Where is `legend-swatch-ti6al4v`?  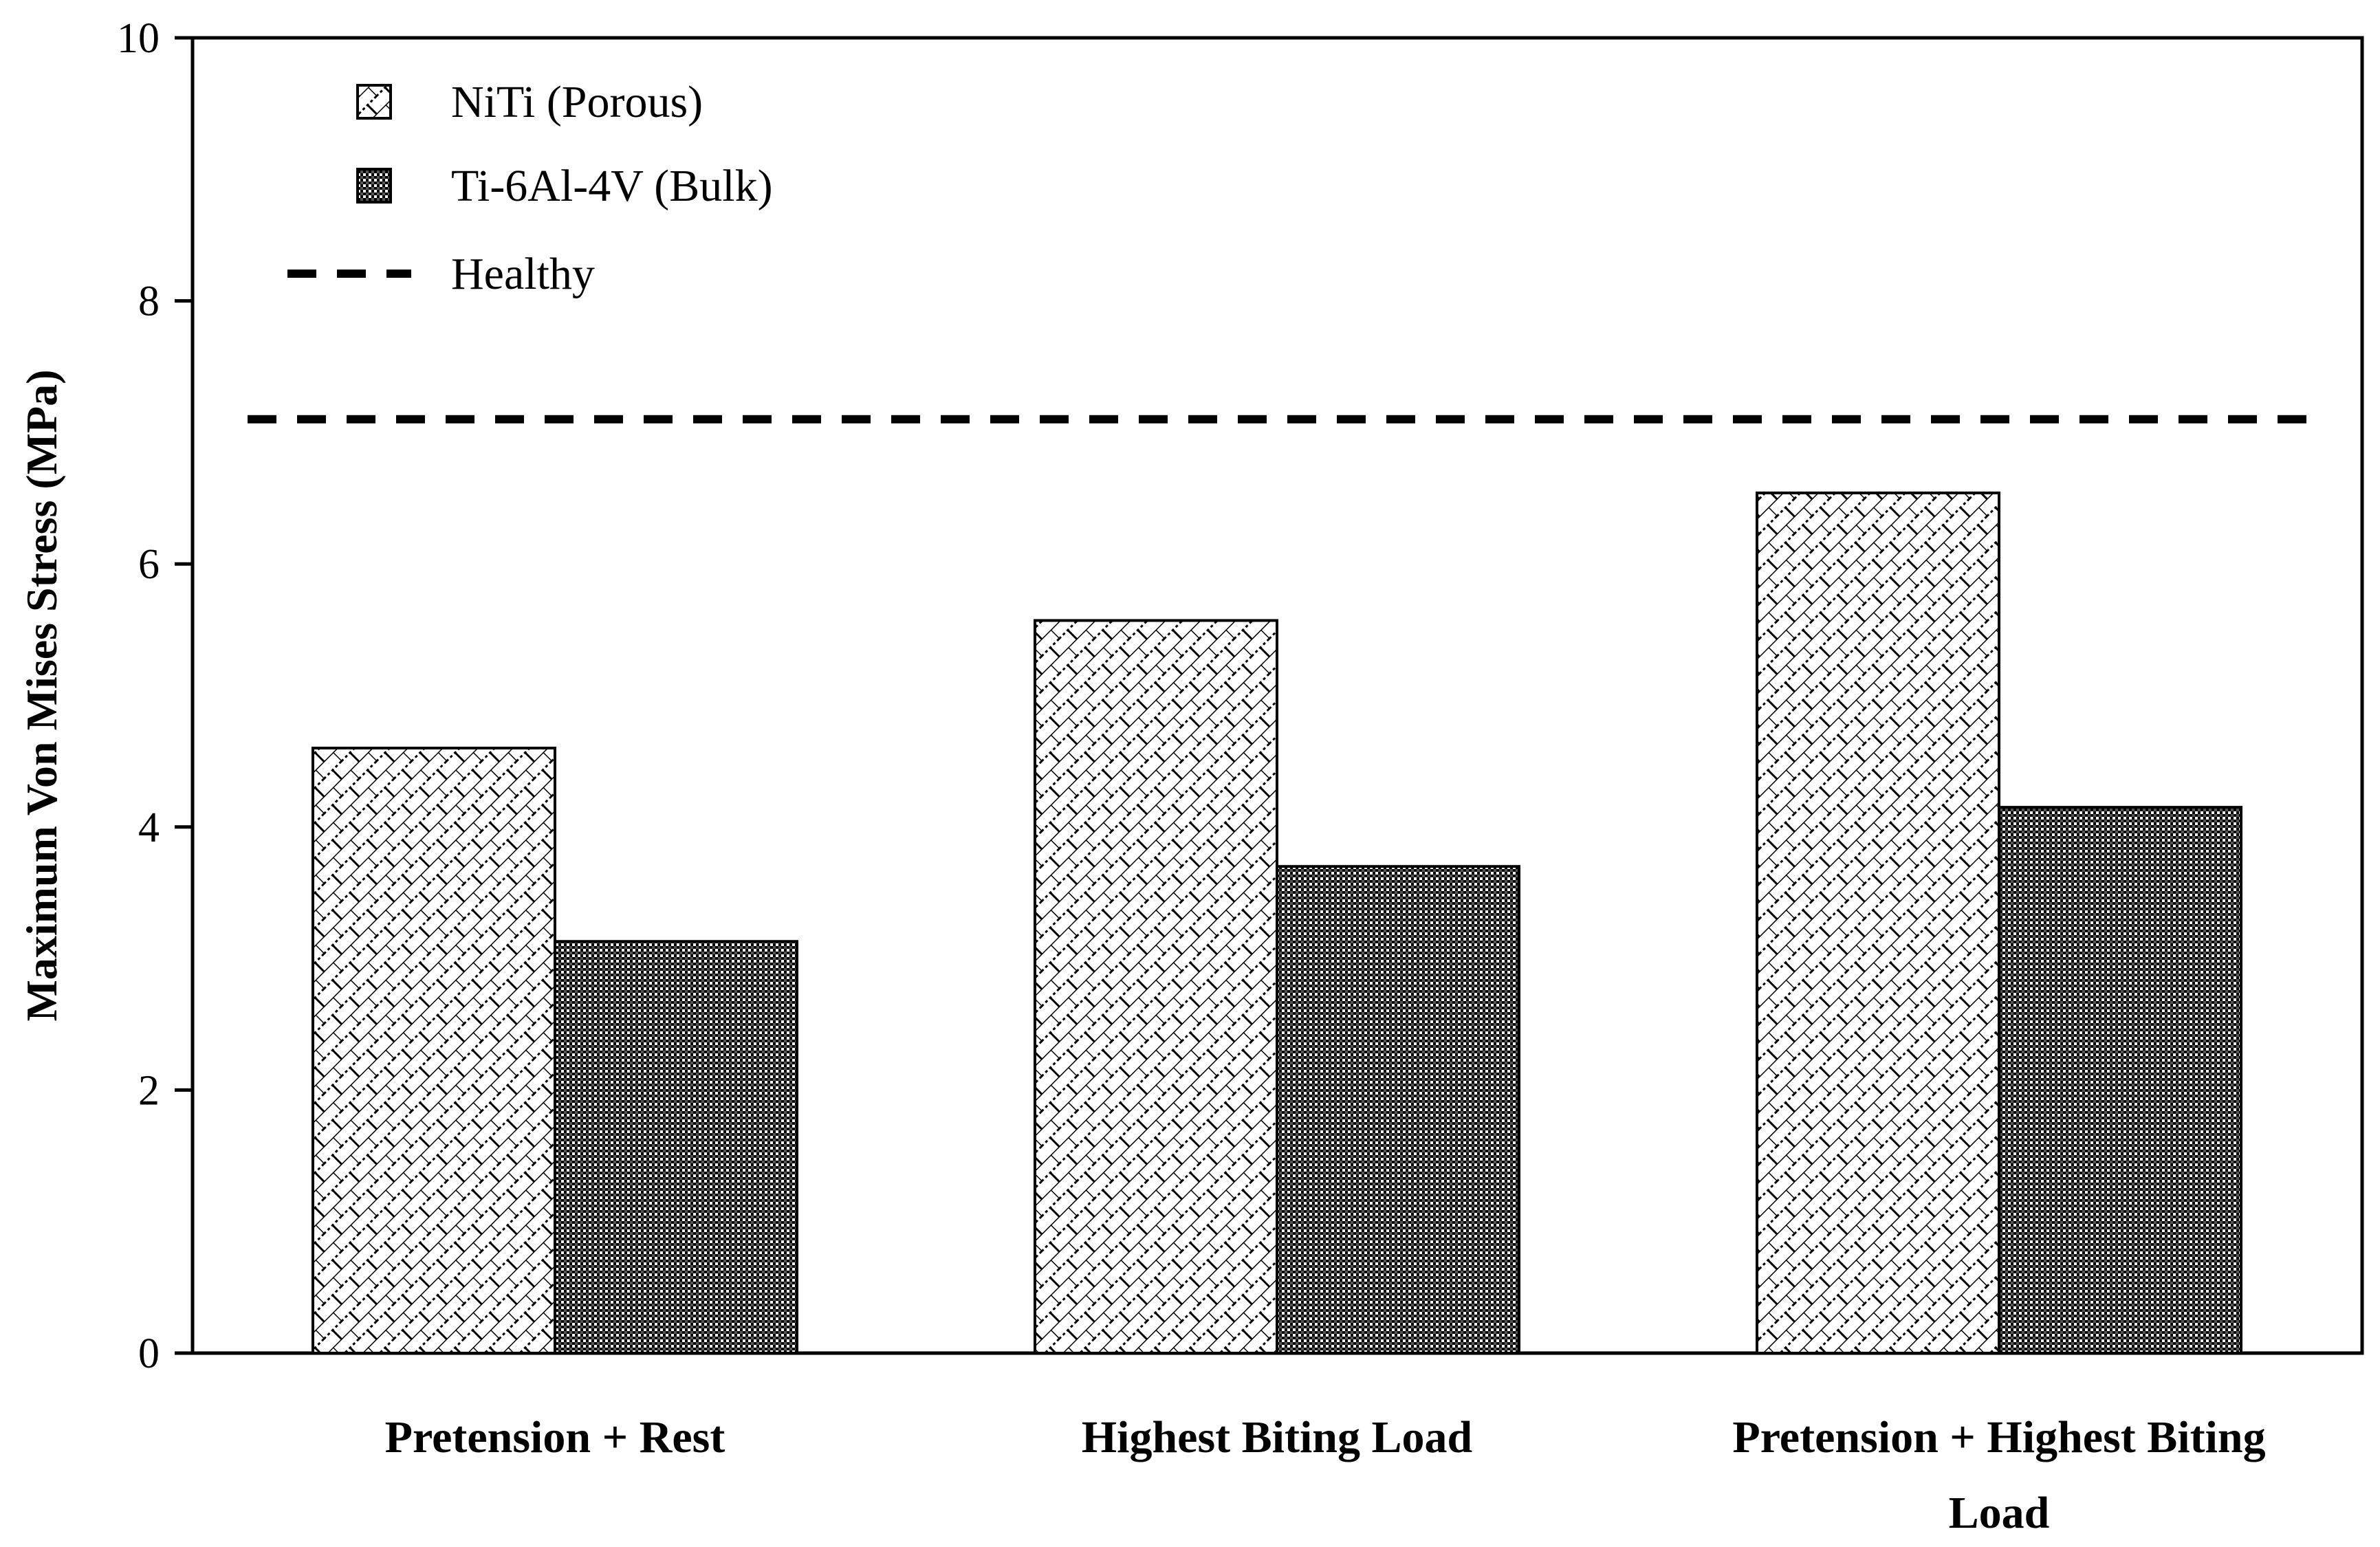 legend-swatch-ti6al4v is located at coordinates (374, 186).